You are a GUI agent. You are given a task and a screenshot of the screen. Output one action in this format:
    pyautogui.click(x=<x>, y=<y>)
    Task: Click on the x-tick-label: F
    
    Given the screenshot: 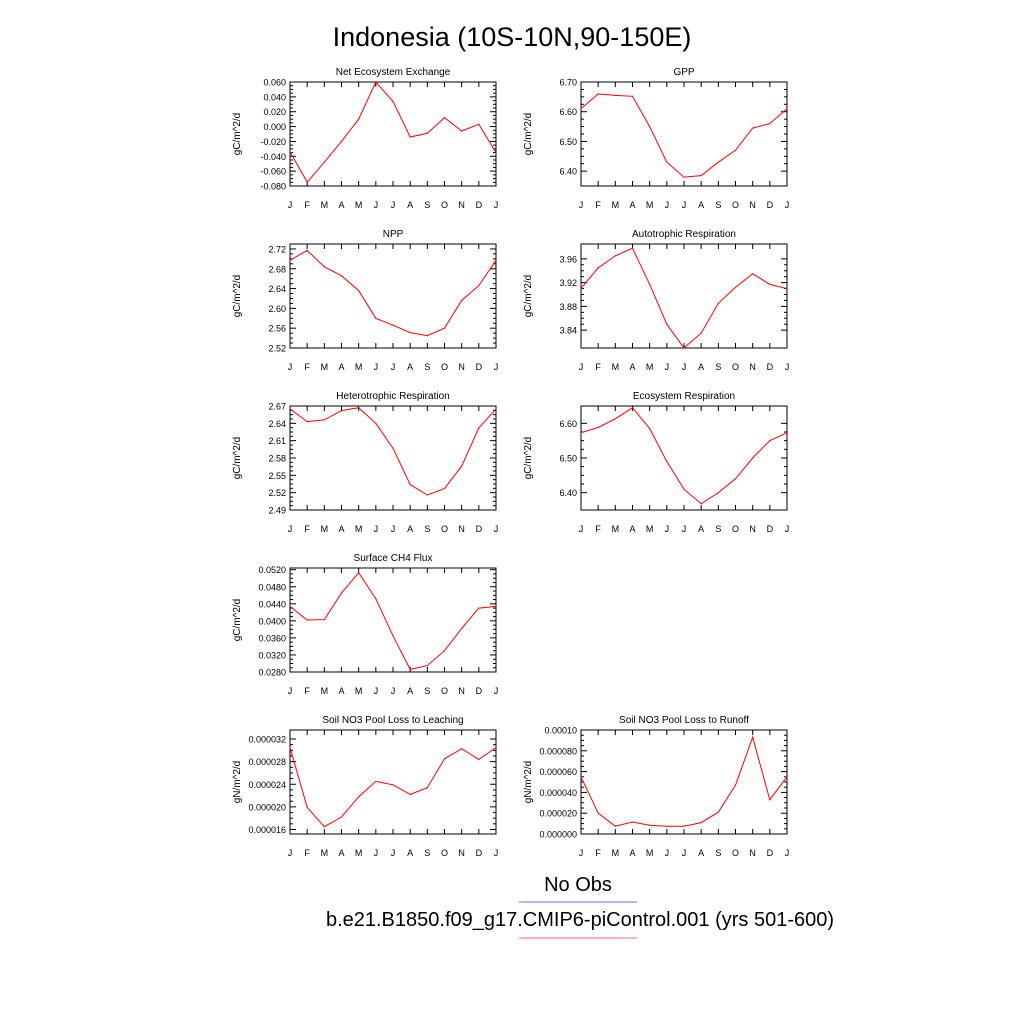 What is the action you would take?
    pyautogui.click(x=598, y=853)
    